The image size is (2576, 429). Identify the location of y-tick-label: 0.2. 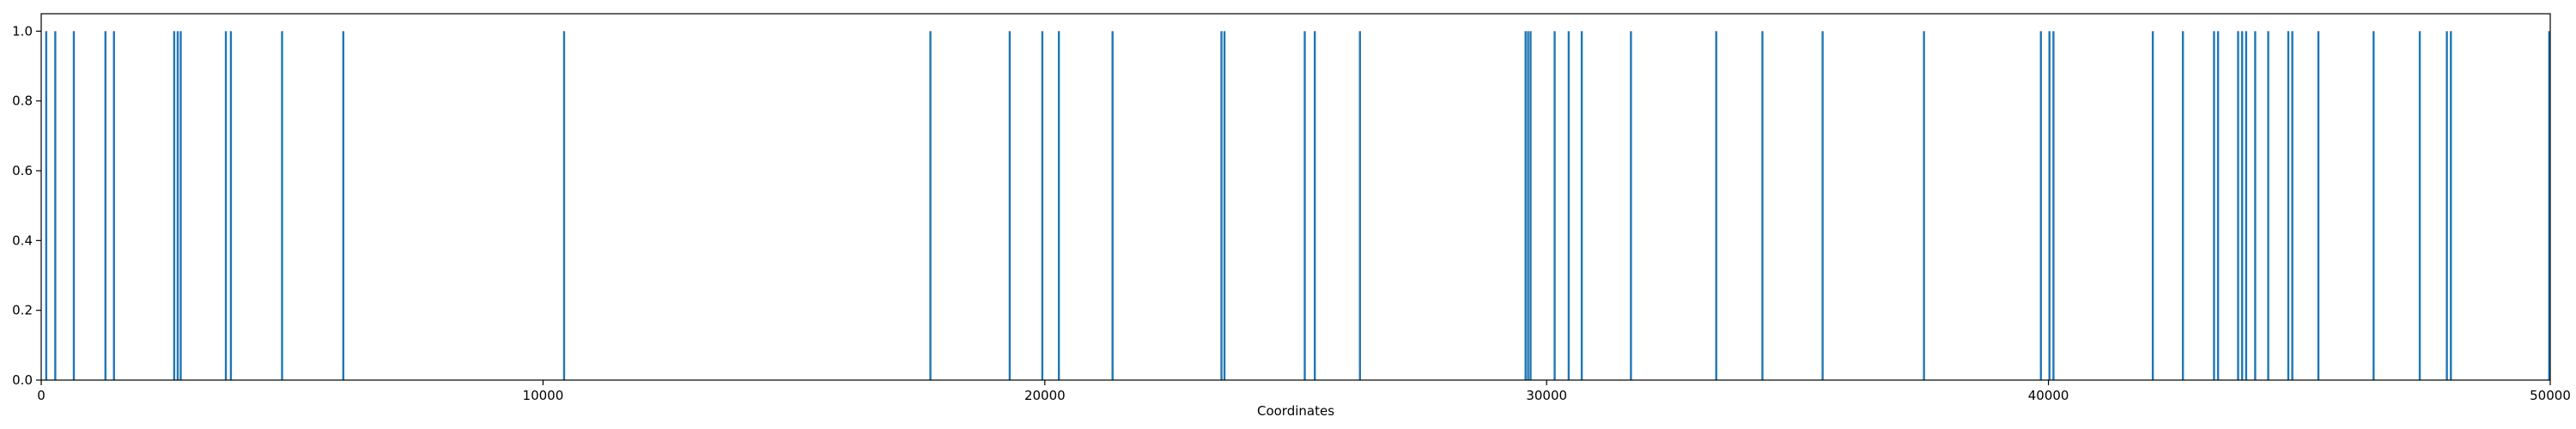
(23, 310).